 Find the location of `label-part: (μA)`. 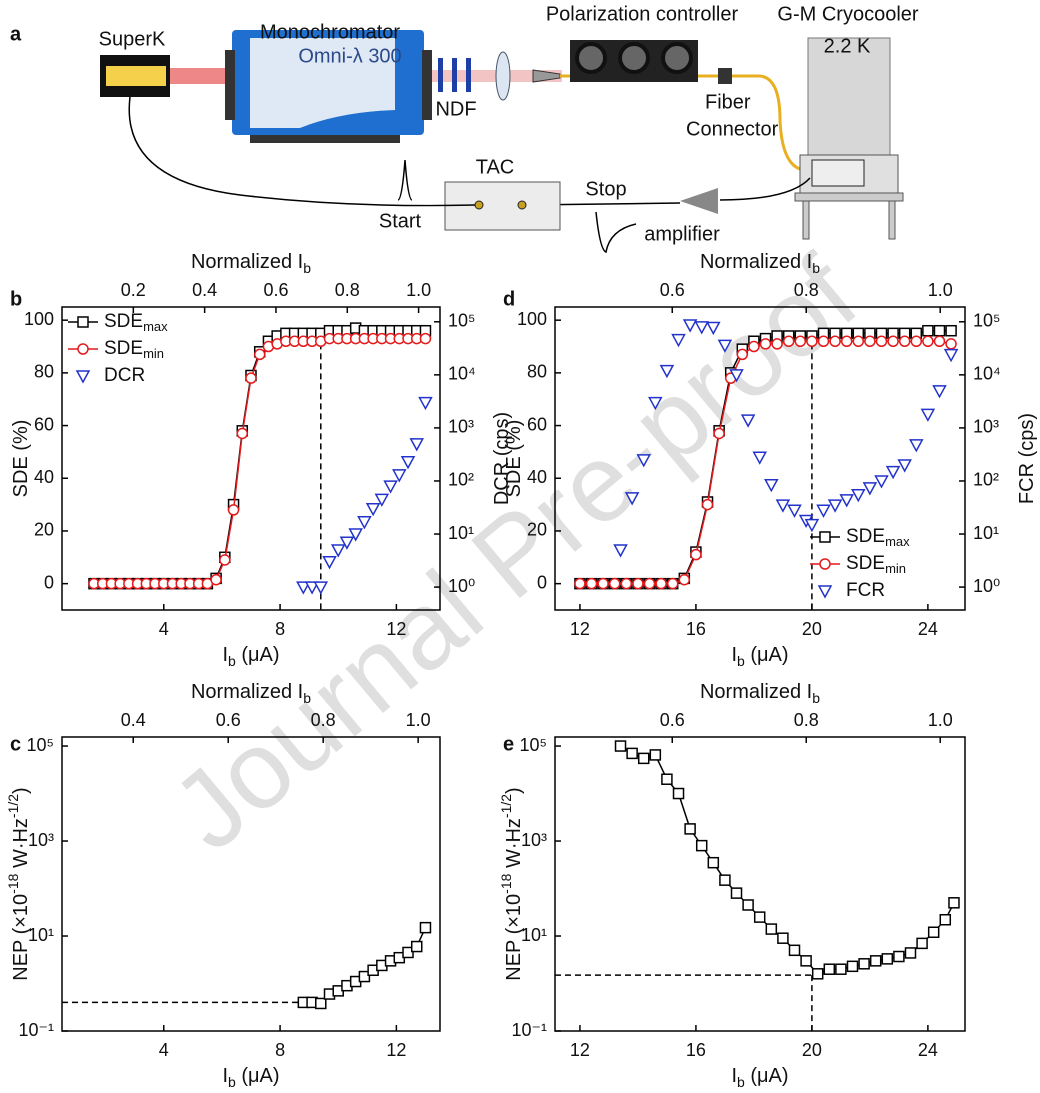

label-part: (μA) is located at coordinates (767, 1076).